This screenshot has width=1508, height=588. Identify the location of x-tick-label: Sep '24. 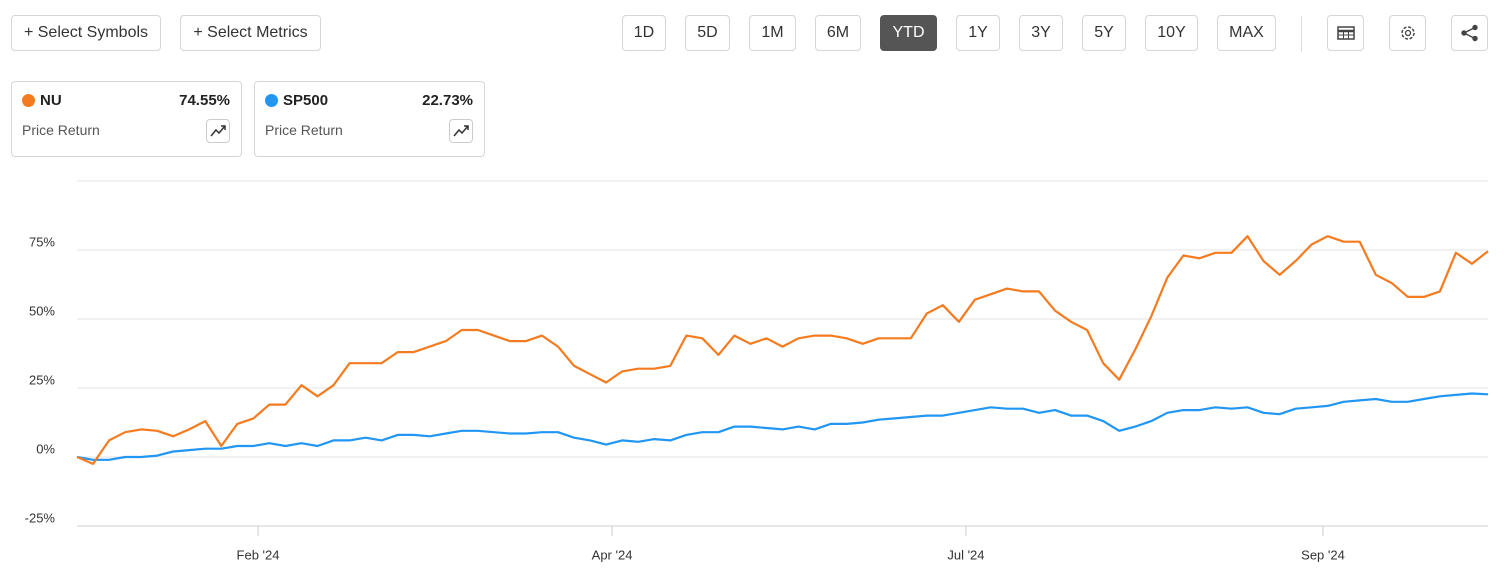
(1323, 554).